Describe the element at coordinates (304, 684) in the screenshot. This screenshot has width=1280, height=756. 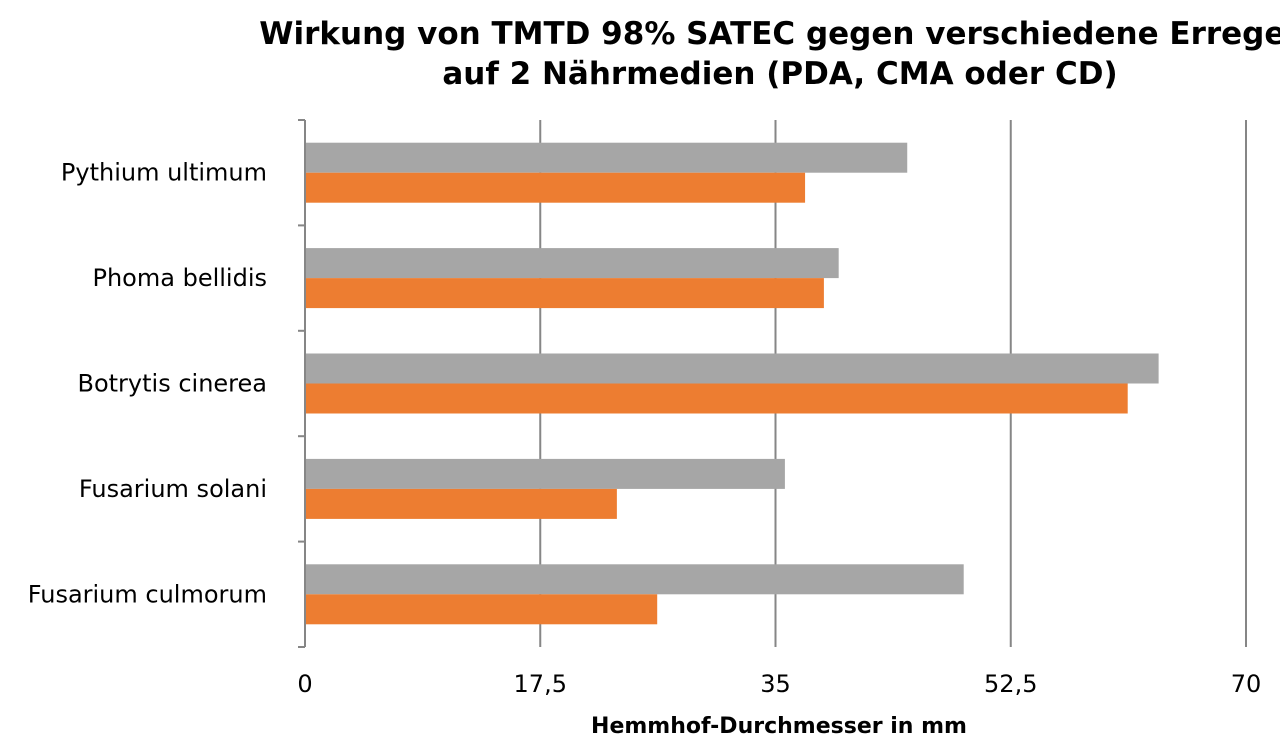
I see `x-tick-label: 0` at that location.